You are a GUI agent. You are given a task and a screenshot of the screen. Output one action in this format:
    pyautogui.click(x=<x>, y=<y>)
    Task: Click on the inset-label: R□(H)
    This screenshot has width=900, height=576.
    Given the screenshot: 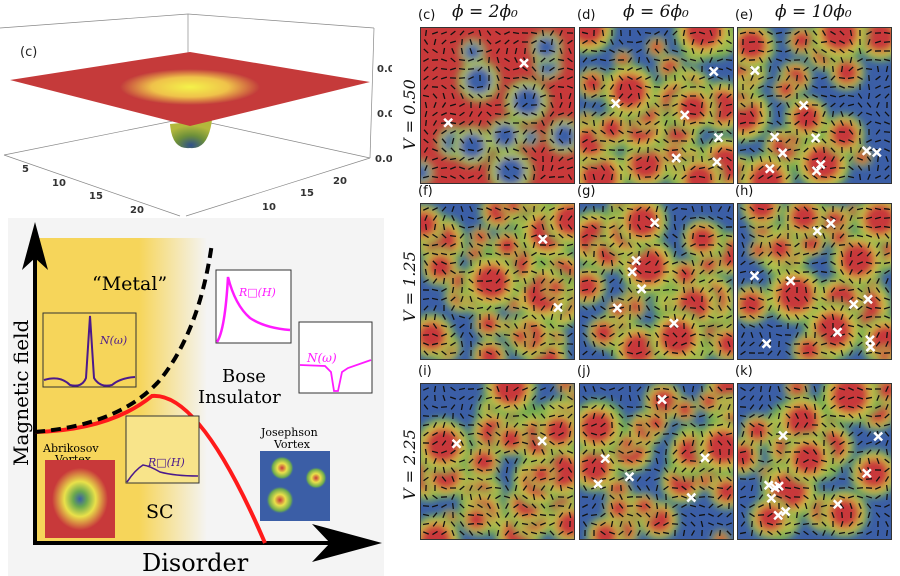 What is the action you would take?
    pyautogui.click(x=166, y=462)
    